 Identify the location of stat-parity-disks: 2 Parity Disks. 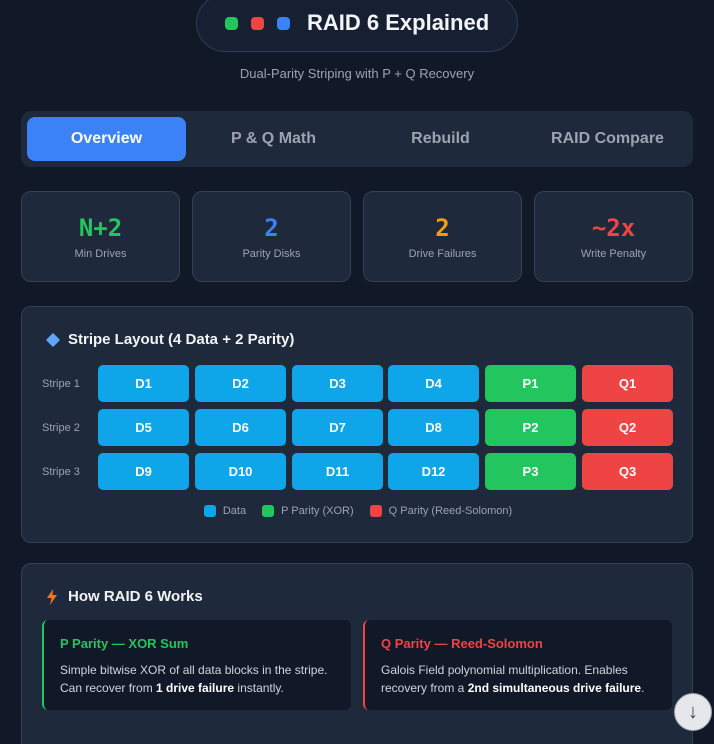
(271, 236).